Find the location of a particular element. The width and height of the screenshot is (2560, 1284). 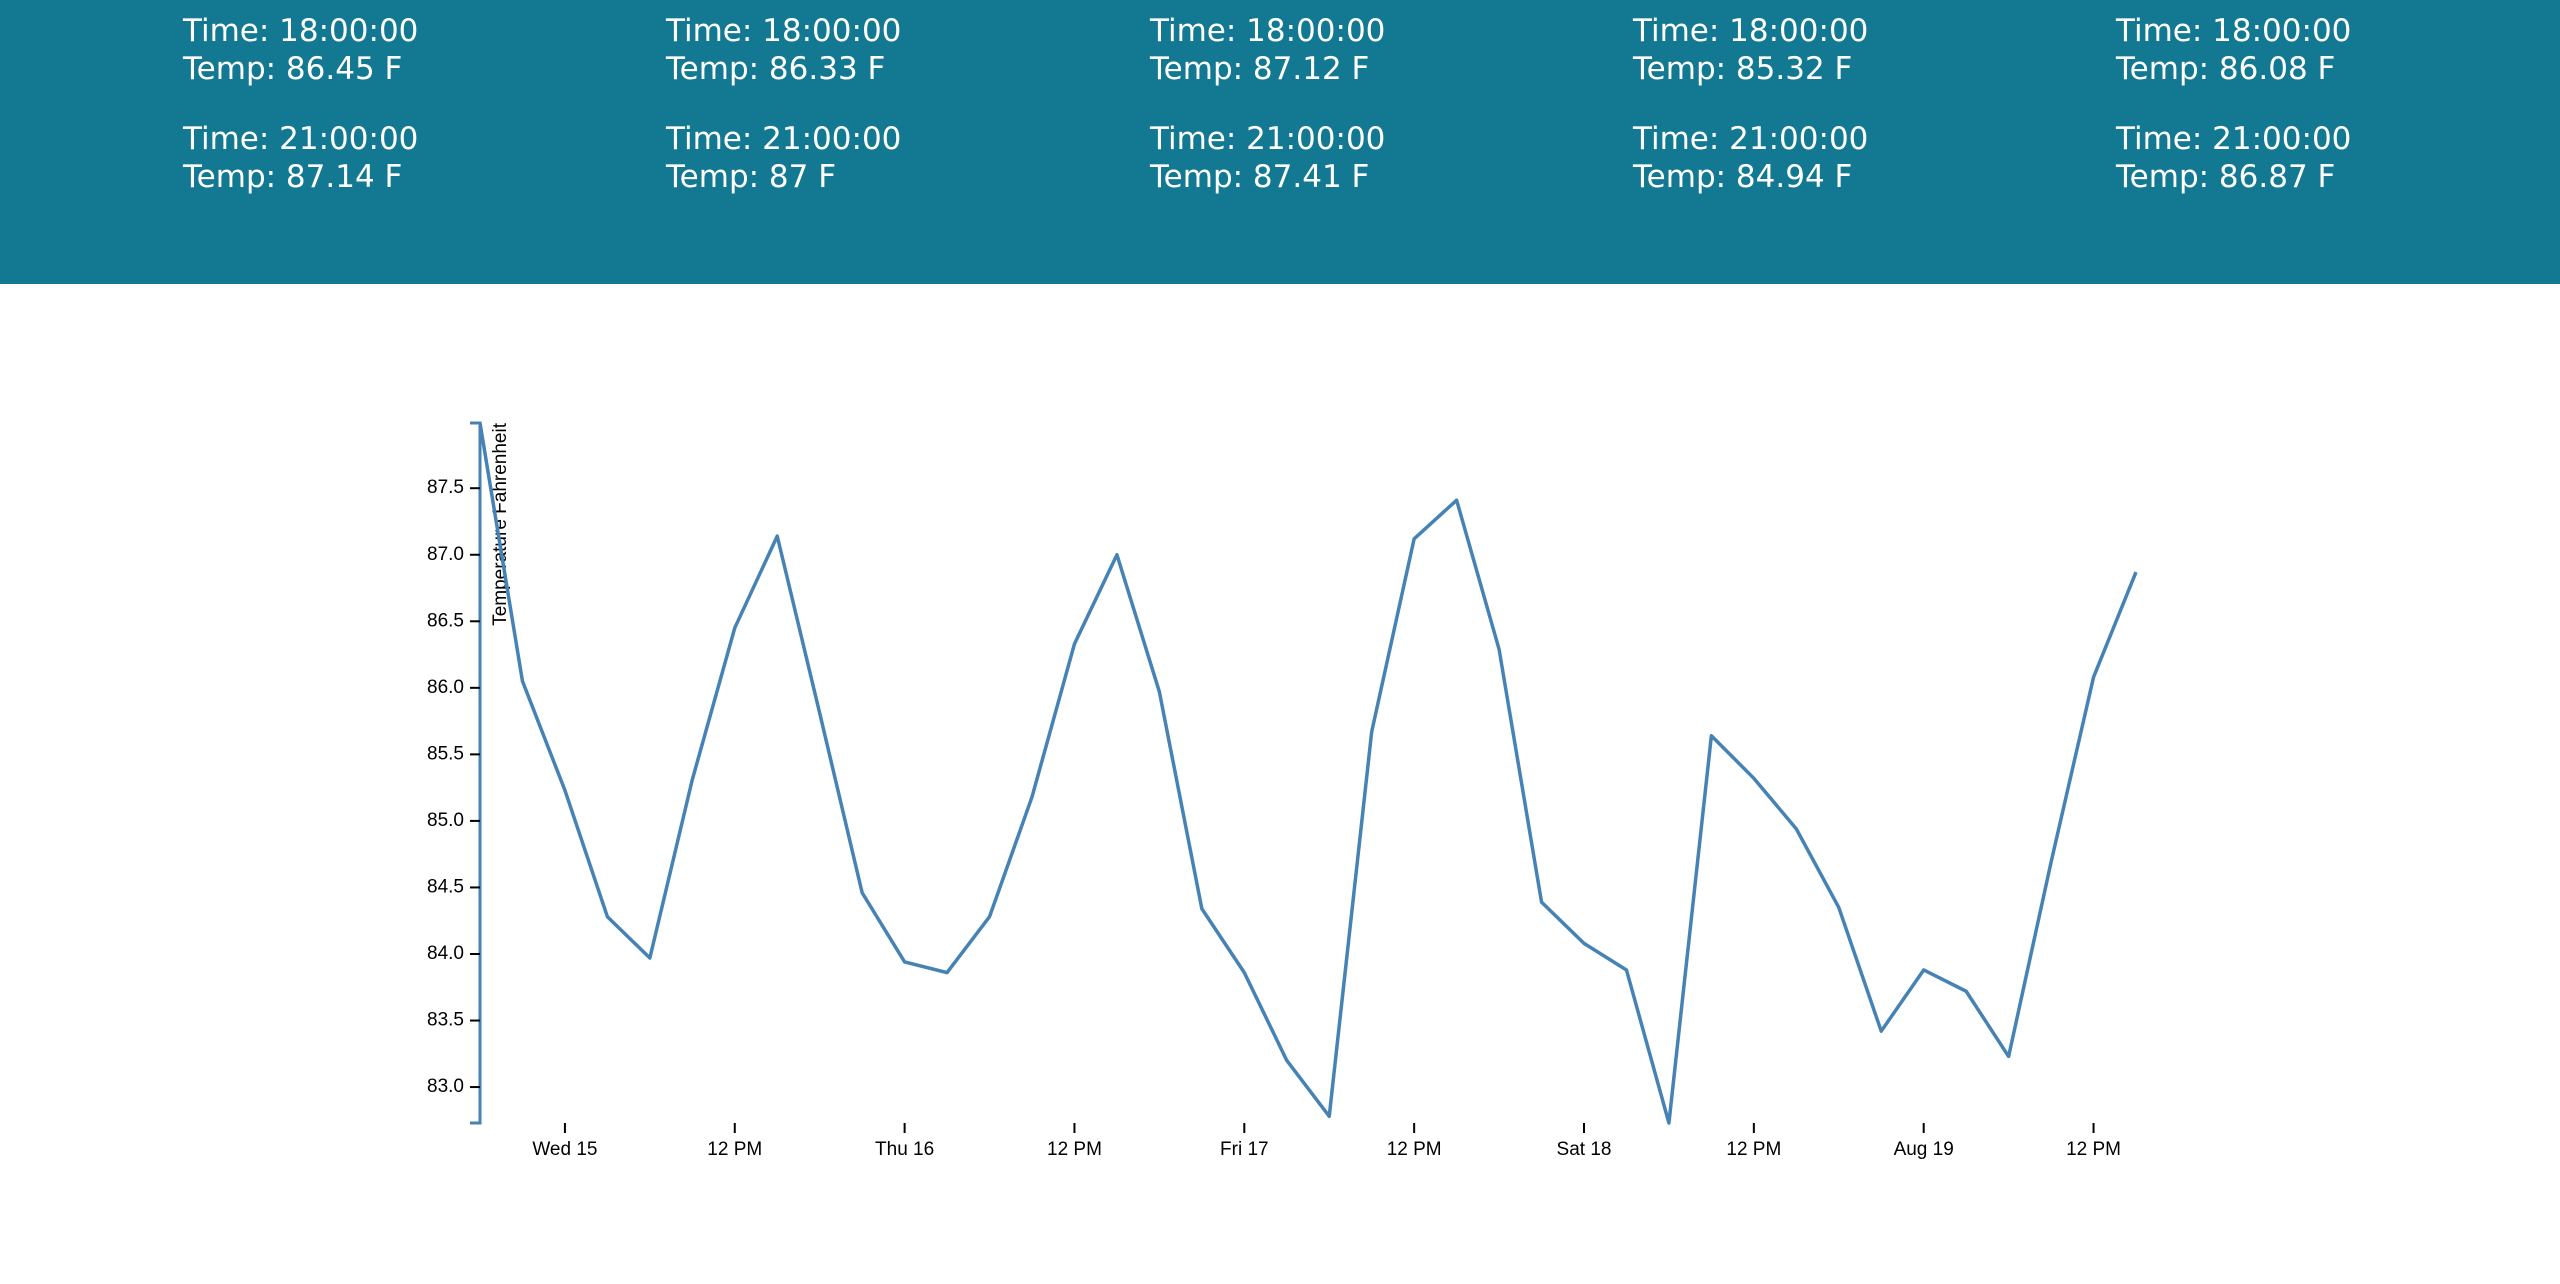

forecast-entry: Time: 21:00:00 Temp: 87.14 F is located at coordinates (300, 158).